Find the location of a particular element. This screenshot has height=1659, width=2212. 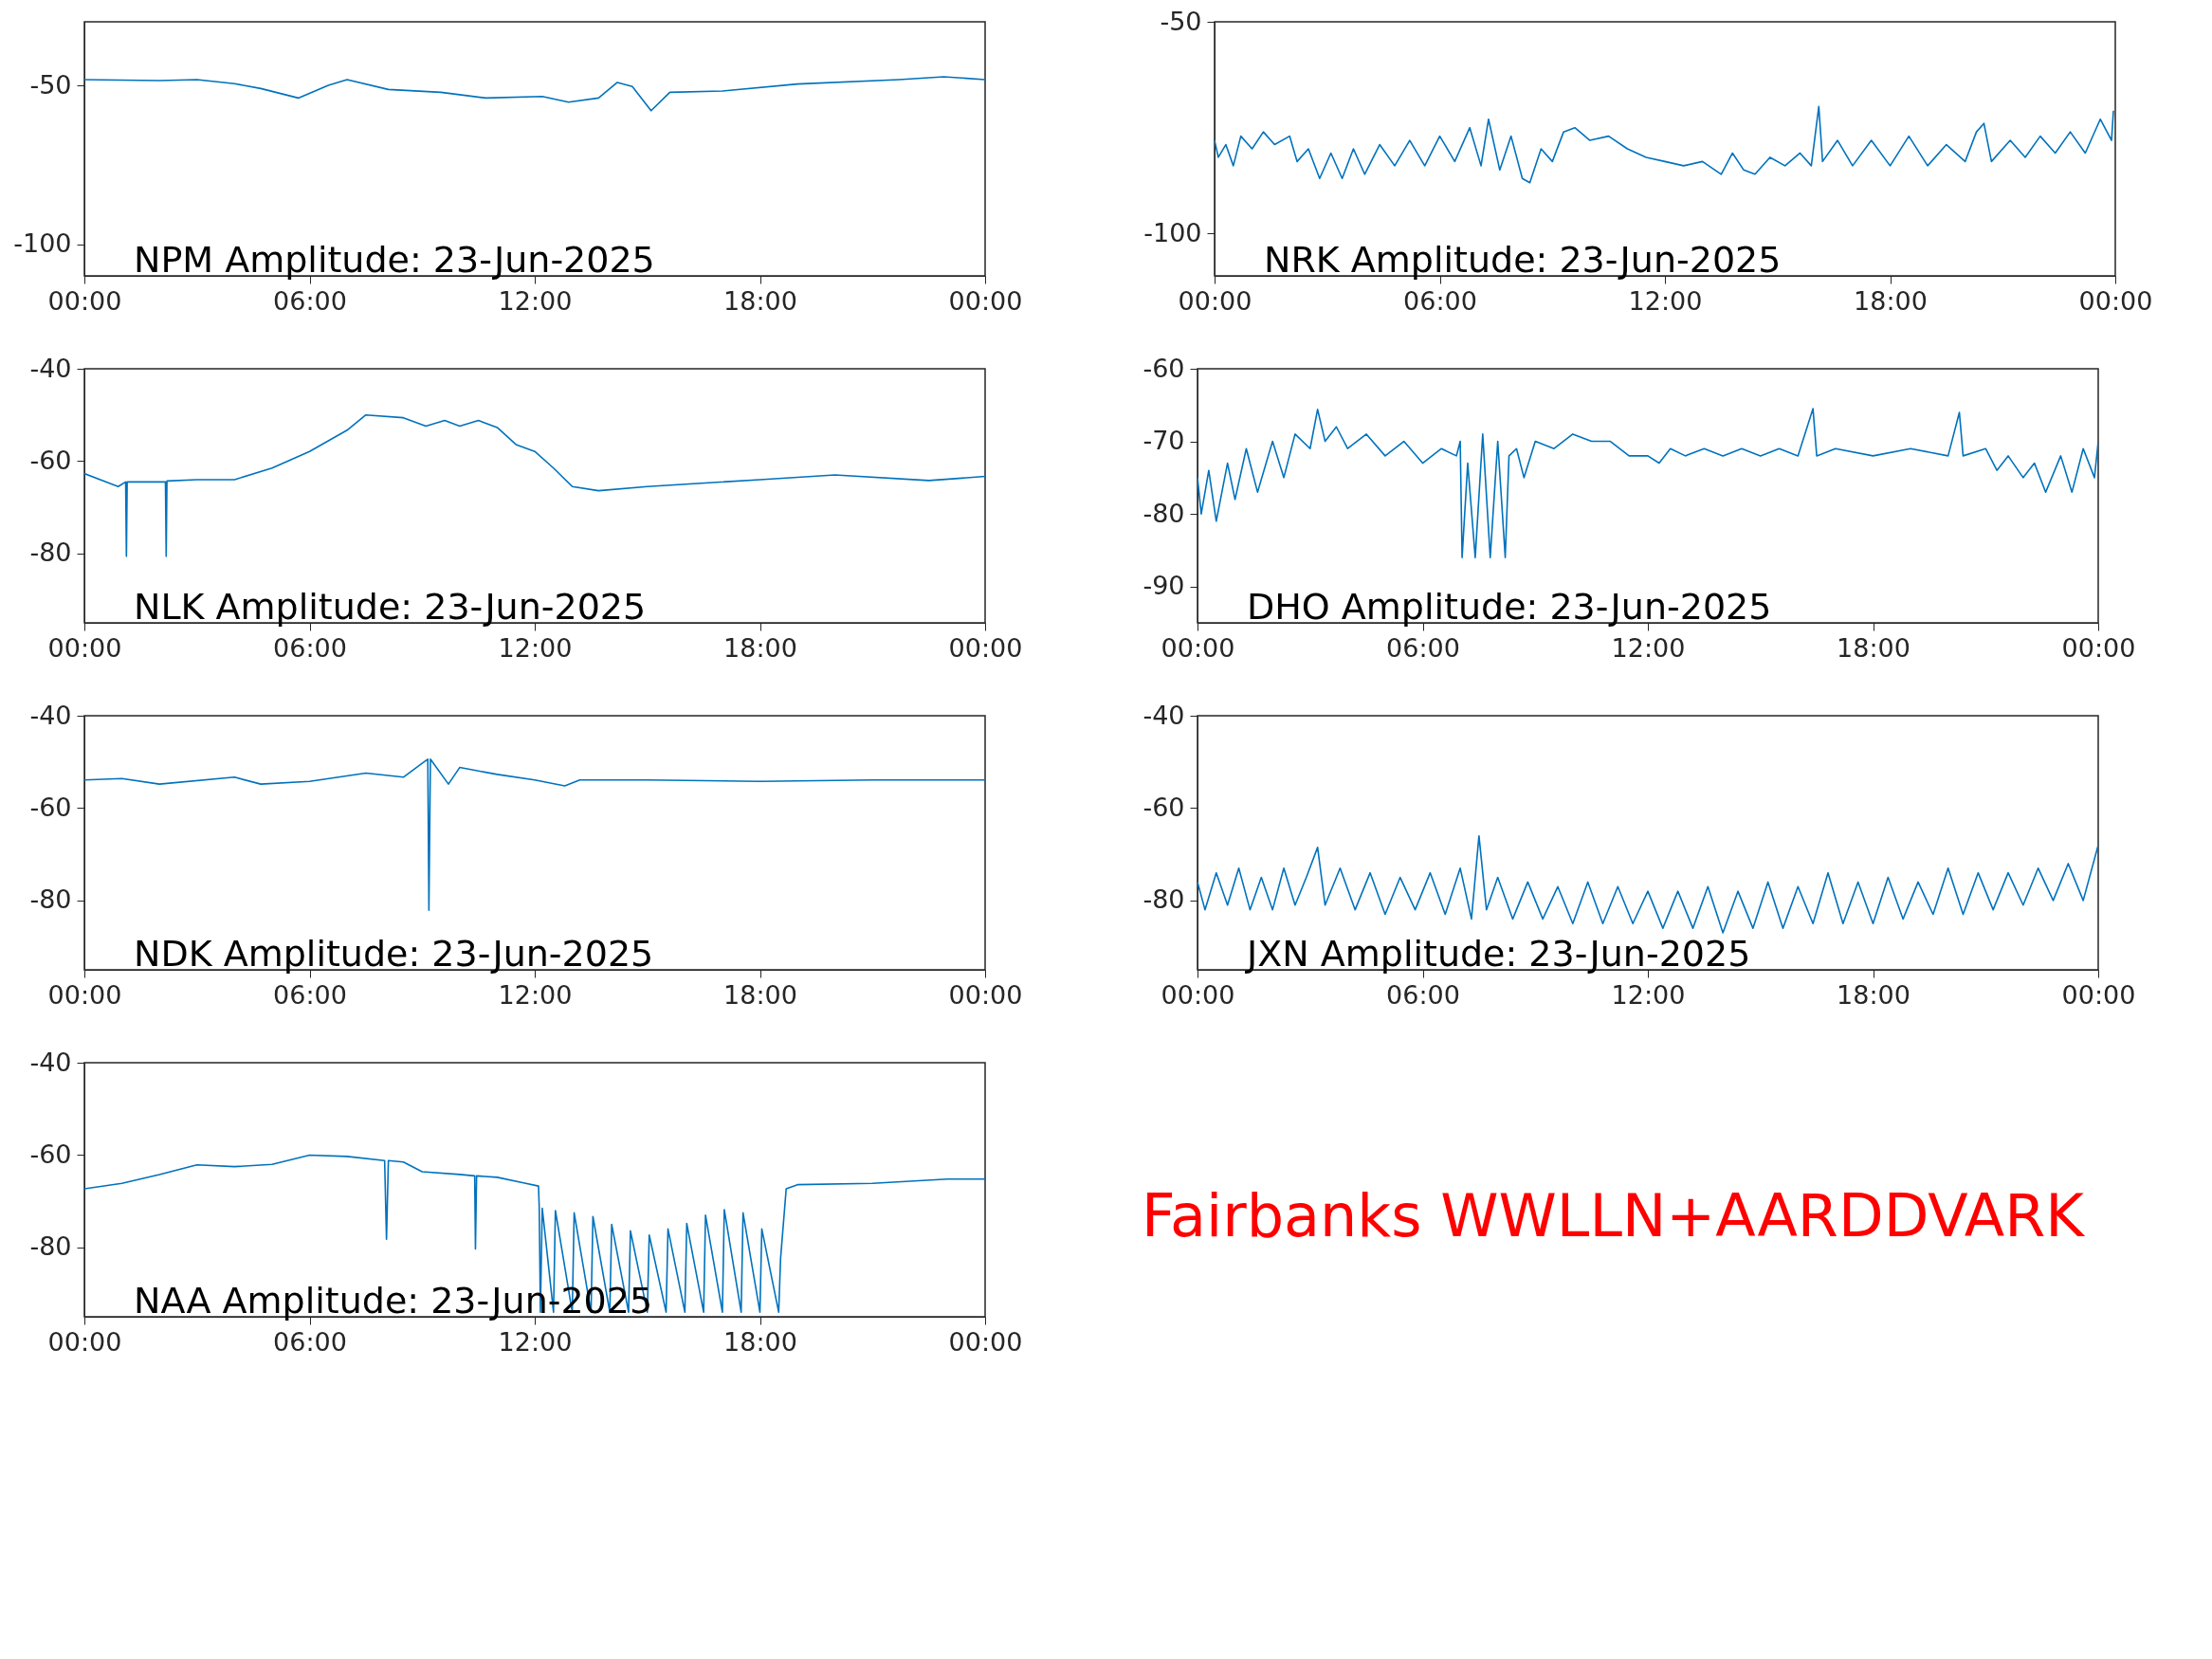

text: NRK Amplitude: 23-Jun-2025 is located at coordinates (1523, 260).